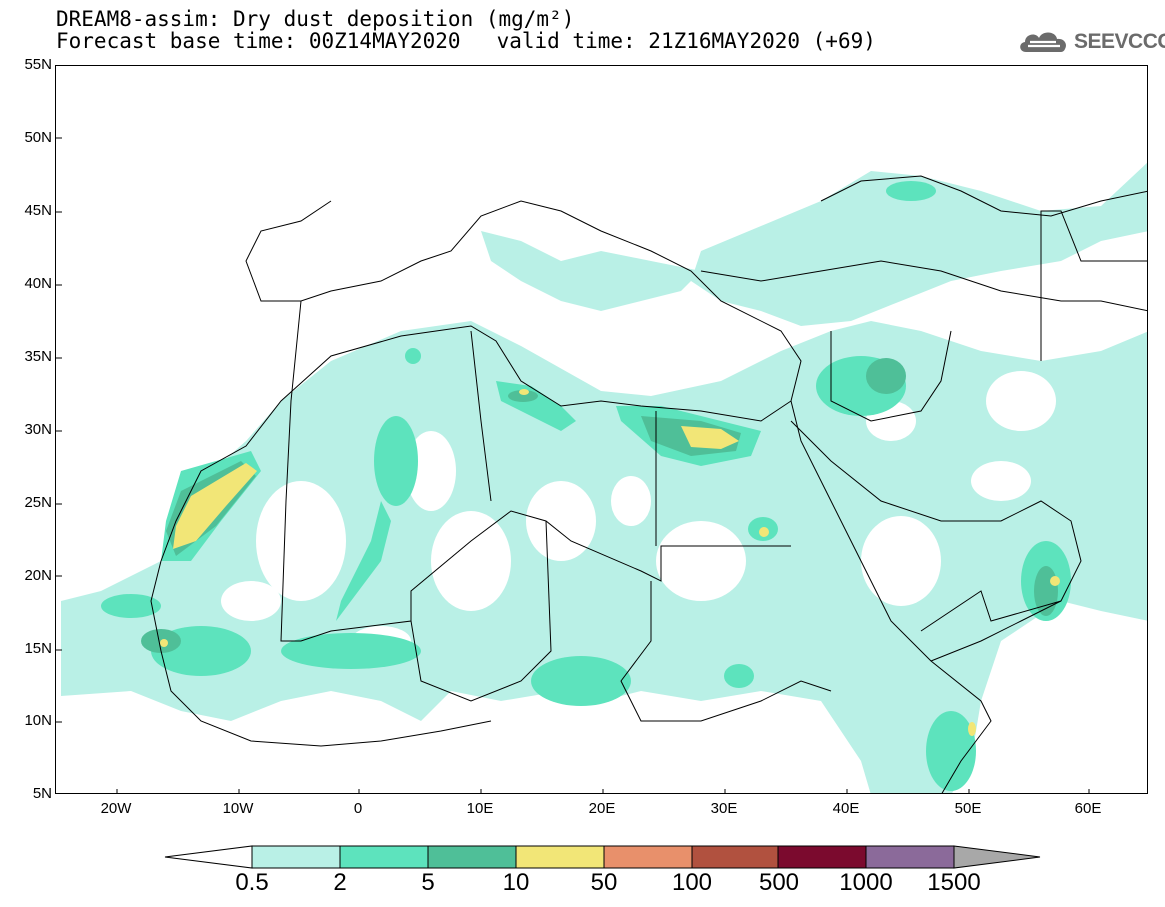  I want to click on legend-label-100: 100, so click(692, 882).